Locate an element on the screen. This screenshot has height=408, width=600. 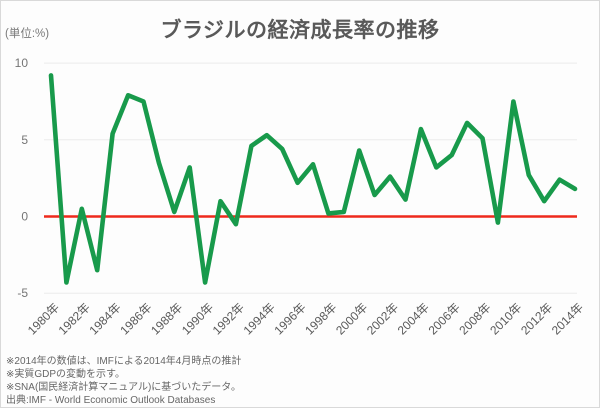
x-tick-label: 1984年 is located at coordinates (104, 318).